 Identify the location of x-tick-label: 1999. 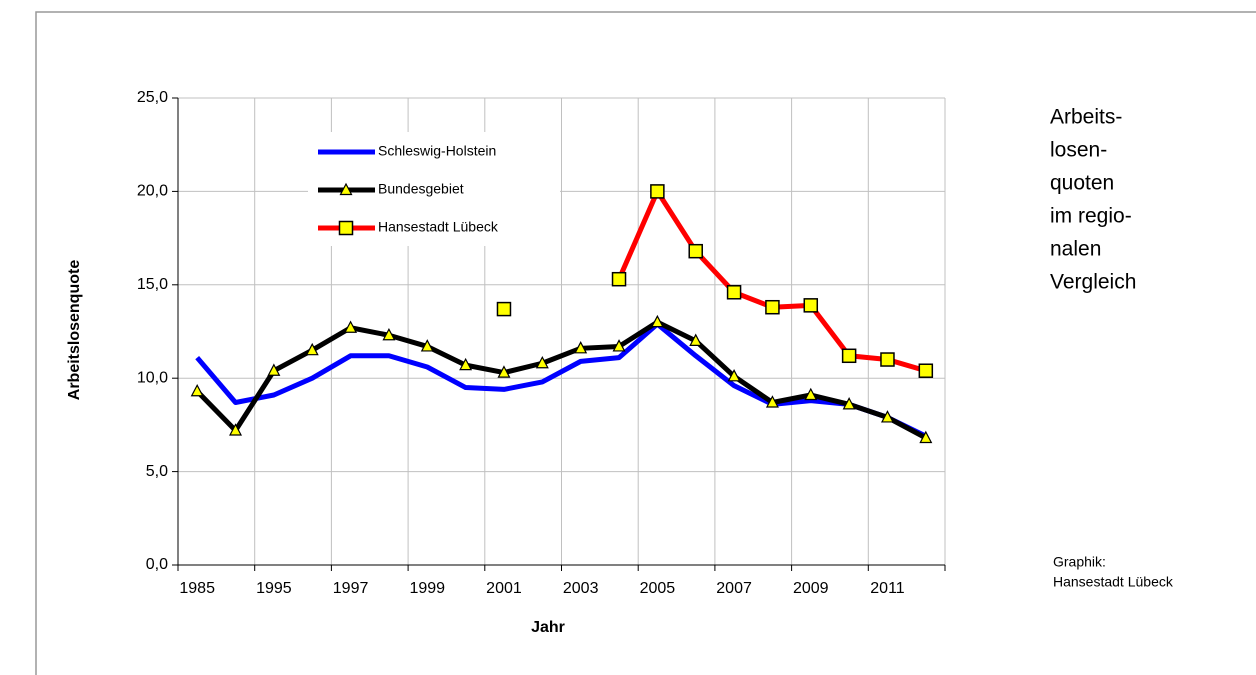
(427, 588).